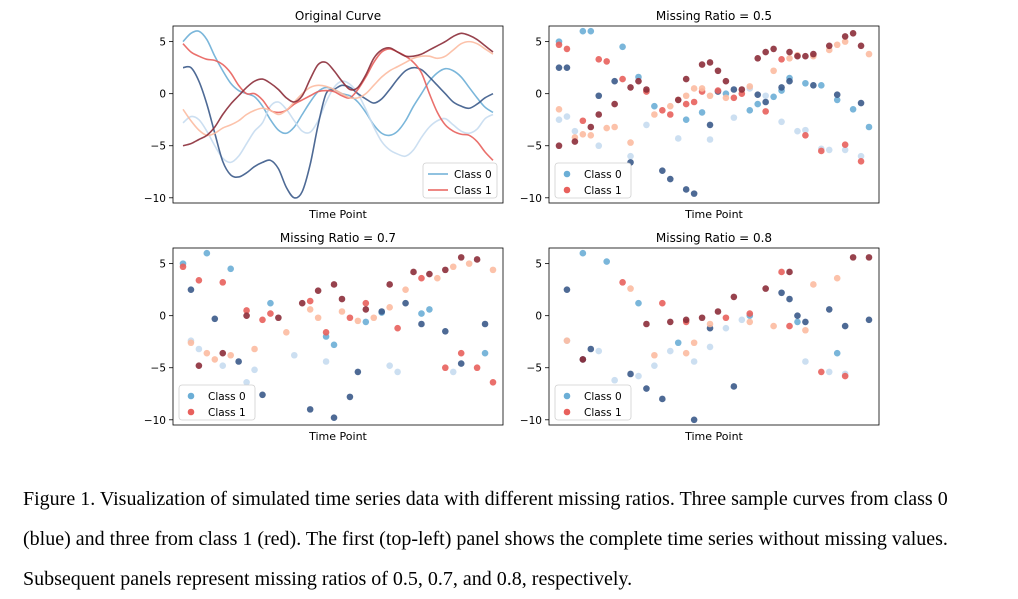 This screenshot has width=1018, height=599. What do you see at coordinates (713, 436) in the screenshot?
I see `x-axis-label: Time Point` at bounding box center [713, 436].